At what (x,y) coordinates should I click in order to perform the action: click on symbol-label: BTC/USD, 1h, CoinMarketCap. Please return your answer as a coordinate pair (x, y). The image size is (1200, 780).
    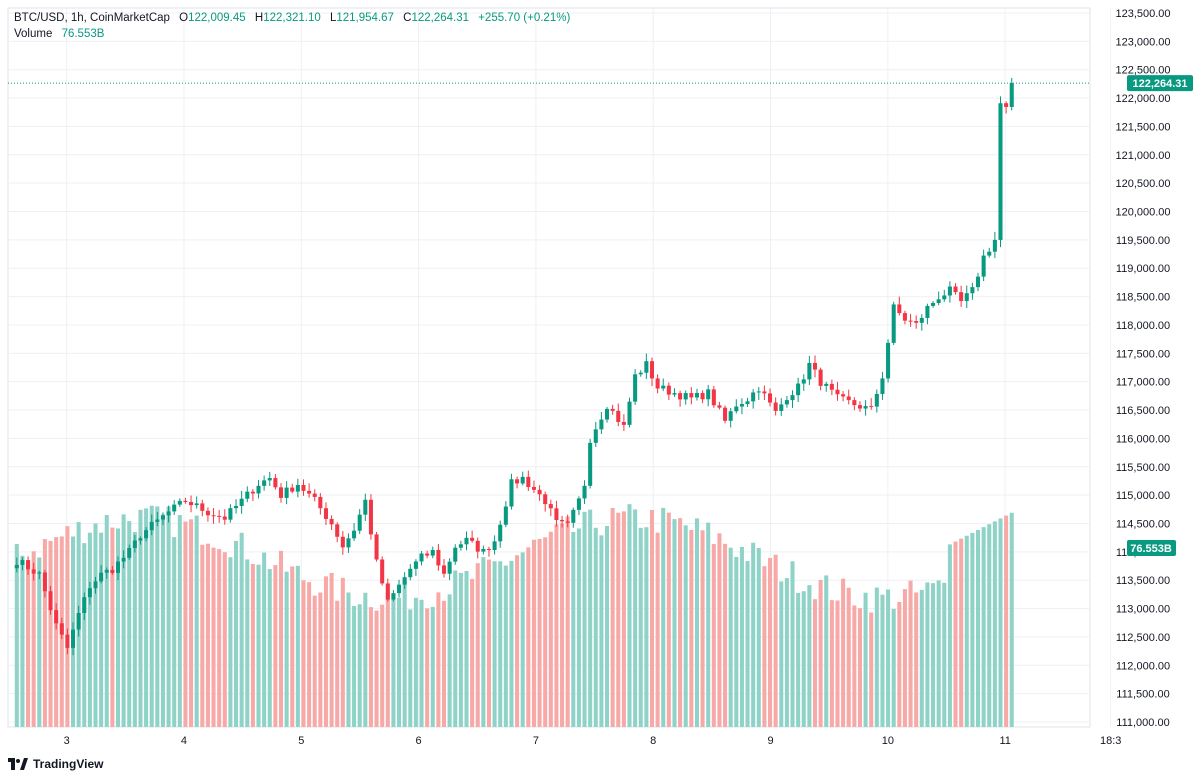
    Looking at the image, I should click on (92, 18).